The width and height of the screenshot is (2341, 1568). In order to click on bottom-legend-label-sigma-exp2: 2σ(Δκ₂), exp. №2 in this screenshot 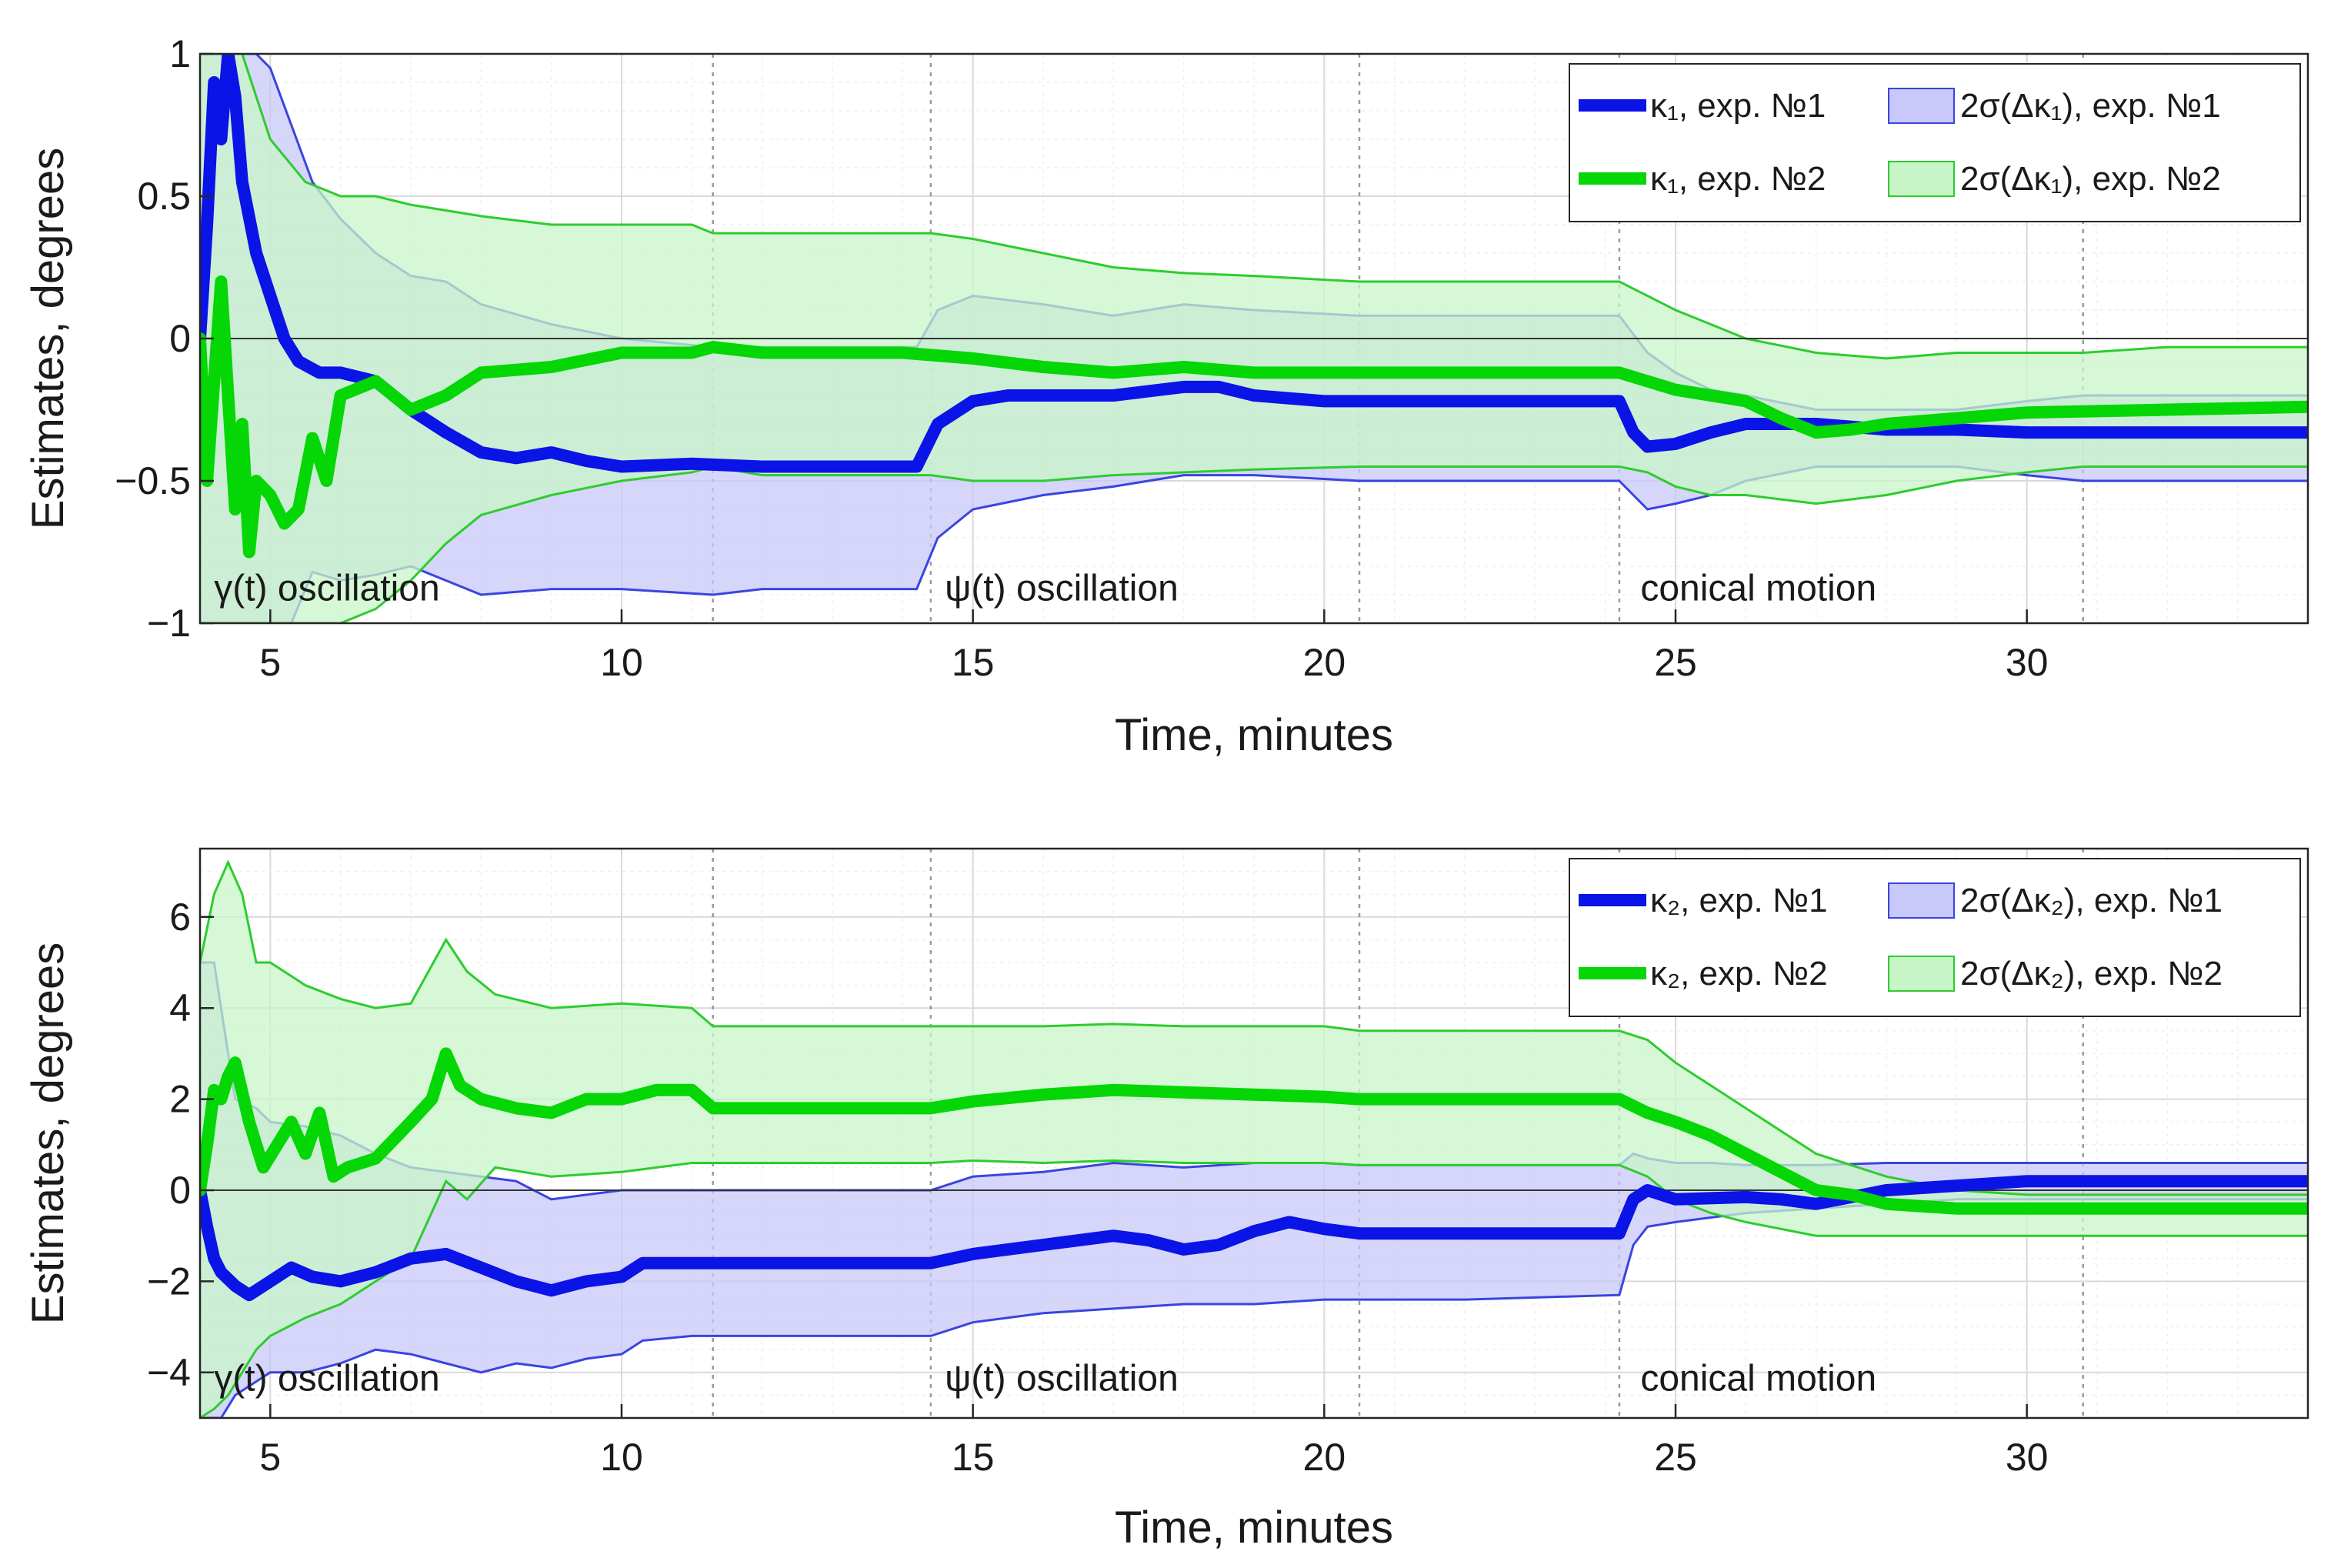, I will do `click(2091, 974)`.